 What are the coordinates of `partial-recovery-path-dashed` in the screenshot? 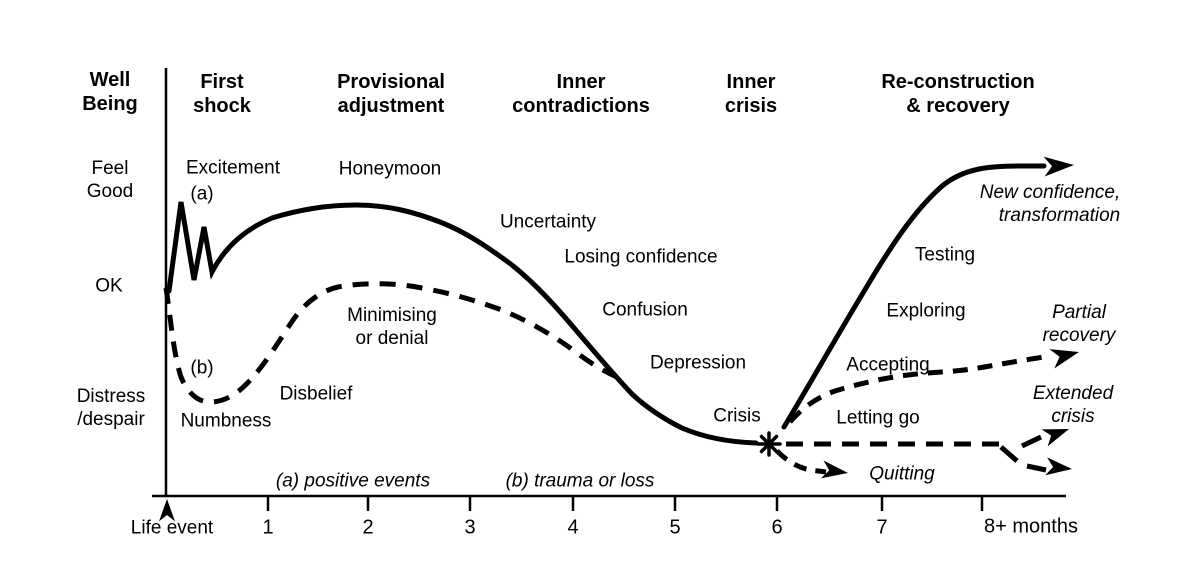 It's located at (916, 389).